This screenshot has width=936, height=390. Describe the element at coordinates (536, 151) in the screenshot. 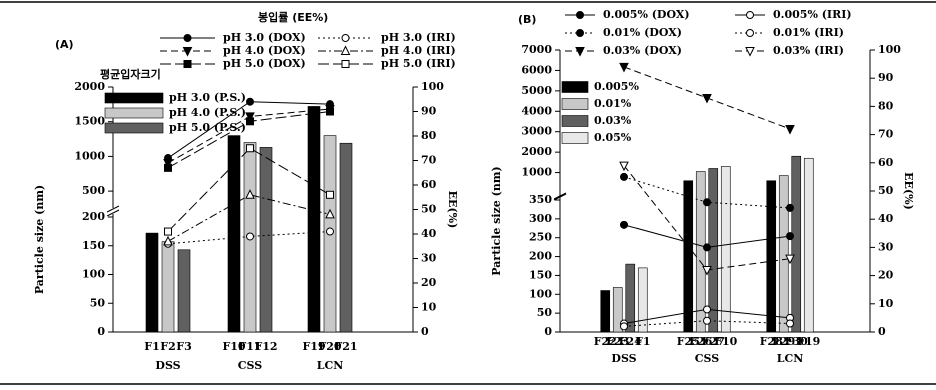

I see `y-tick-label: 2000` at that location.